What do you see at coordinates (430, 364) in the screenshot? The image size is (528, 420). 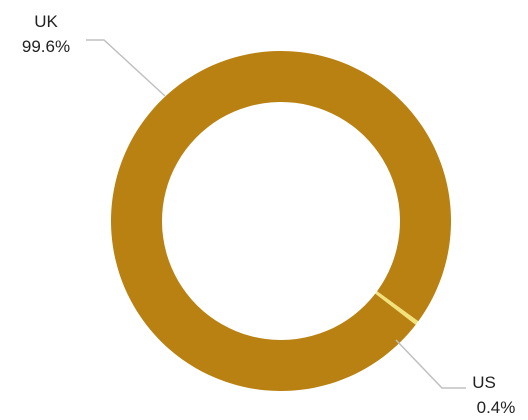 I see `leader-line-us` at bounding box center [430, 364].